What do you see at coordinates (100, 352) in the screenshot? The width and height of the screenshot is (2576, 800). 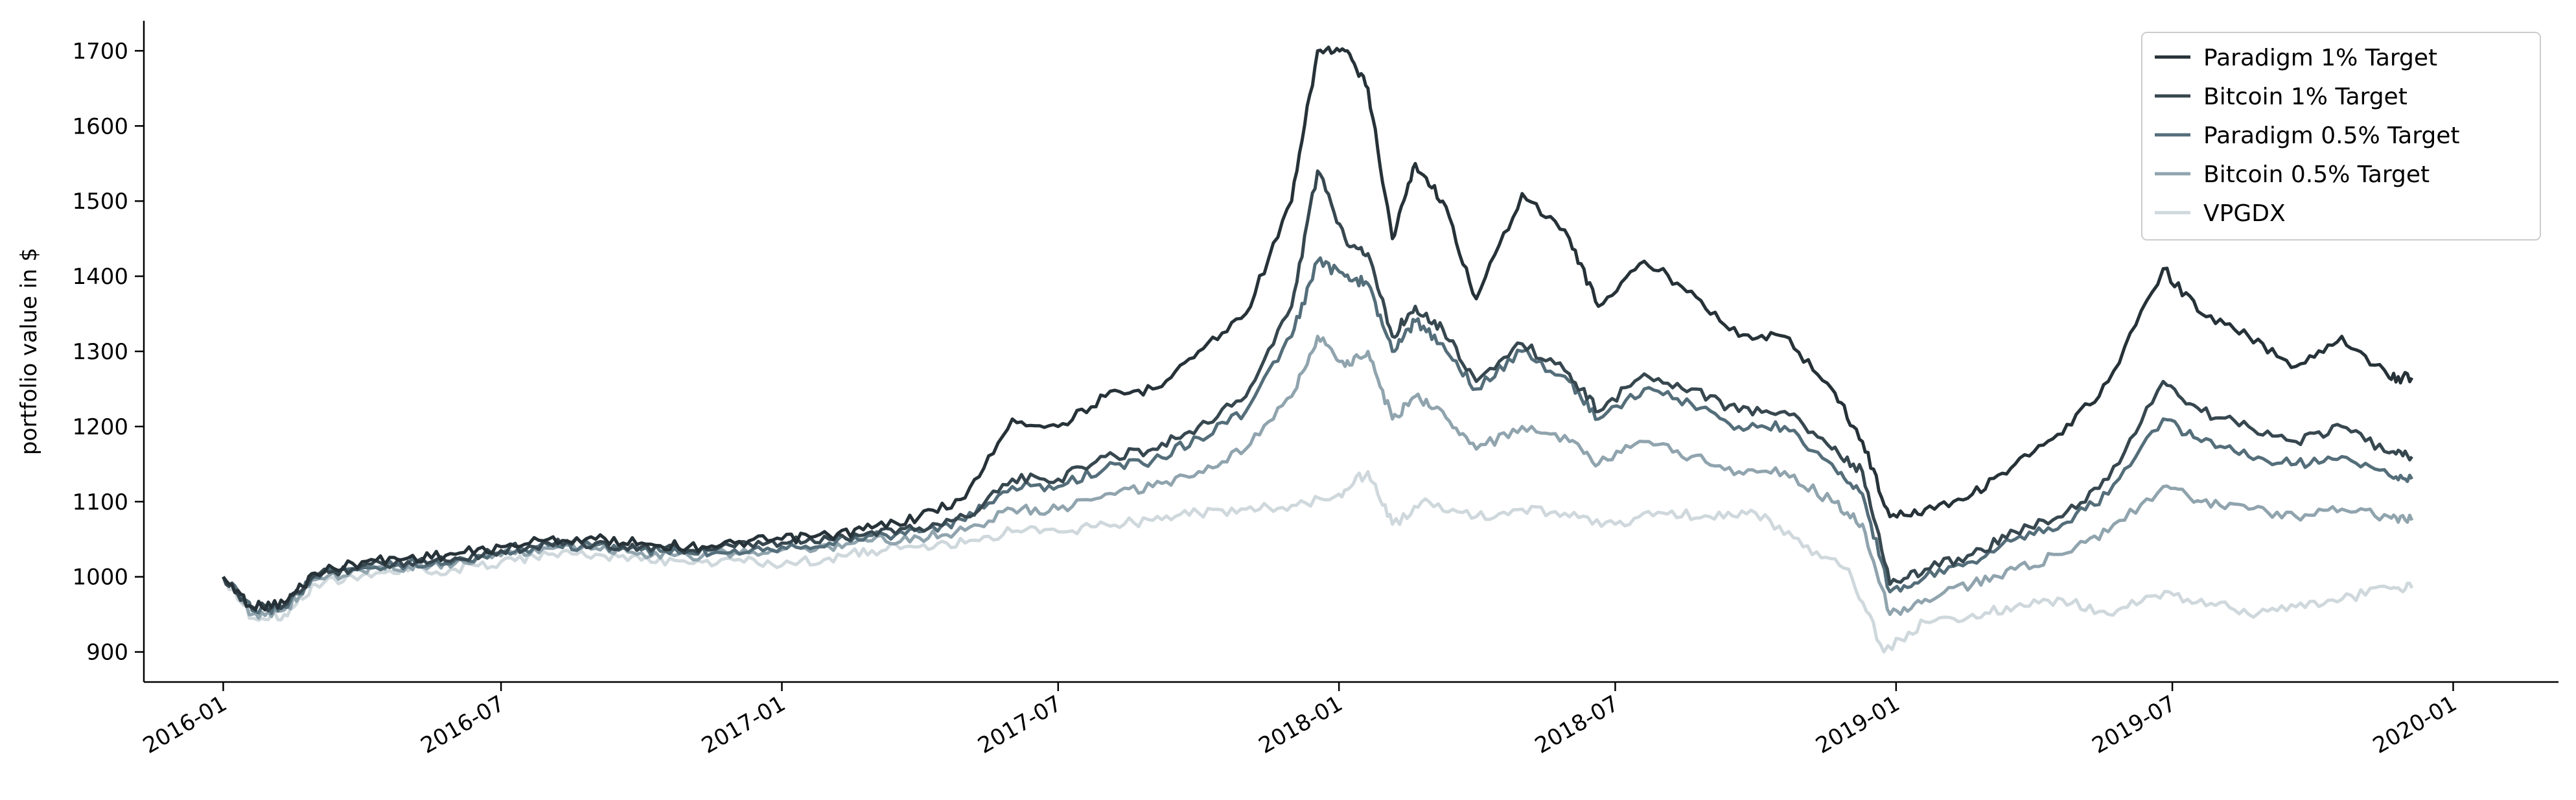 I see `y-tick-label: 1300` at bounding box center [100, 352].